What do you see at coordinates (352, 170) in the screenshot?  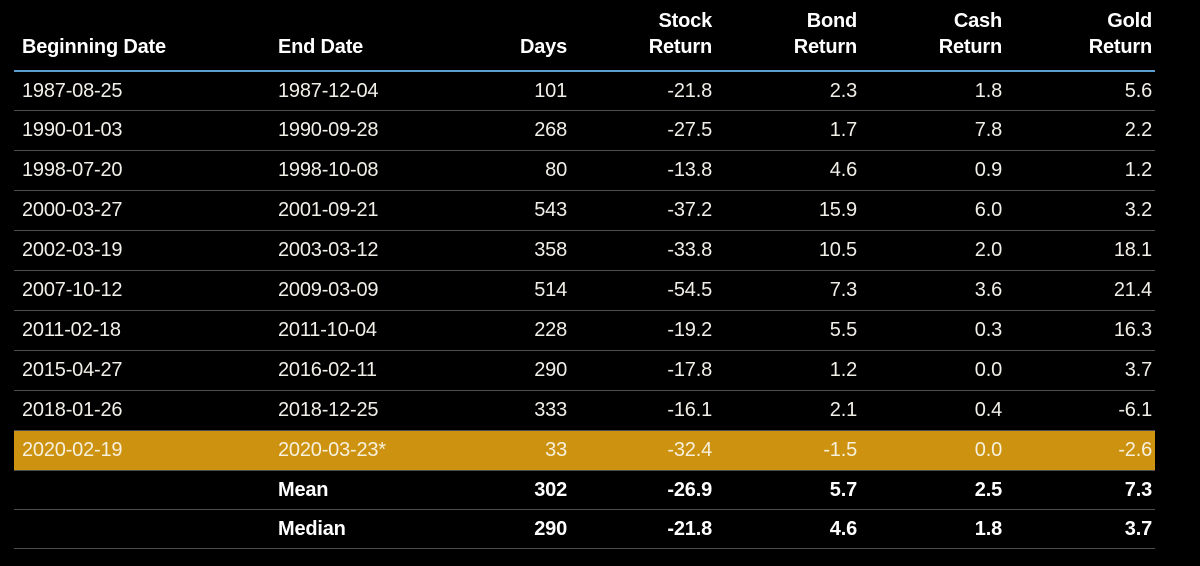 I see `cell-end_date: 1998-10-08` at bounding box center [352, 170].